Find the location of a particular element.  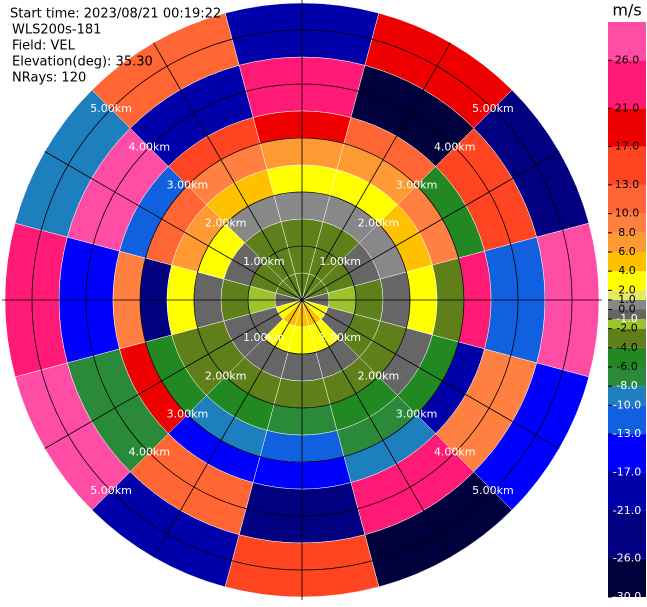

colorbar-label: -4.0 is located at coordinates (626, 347).